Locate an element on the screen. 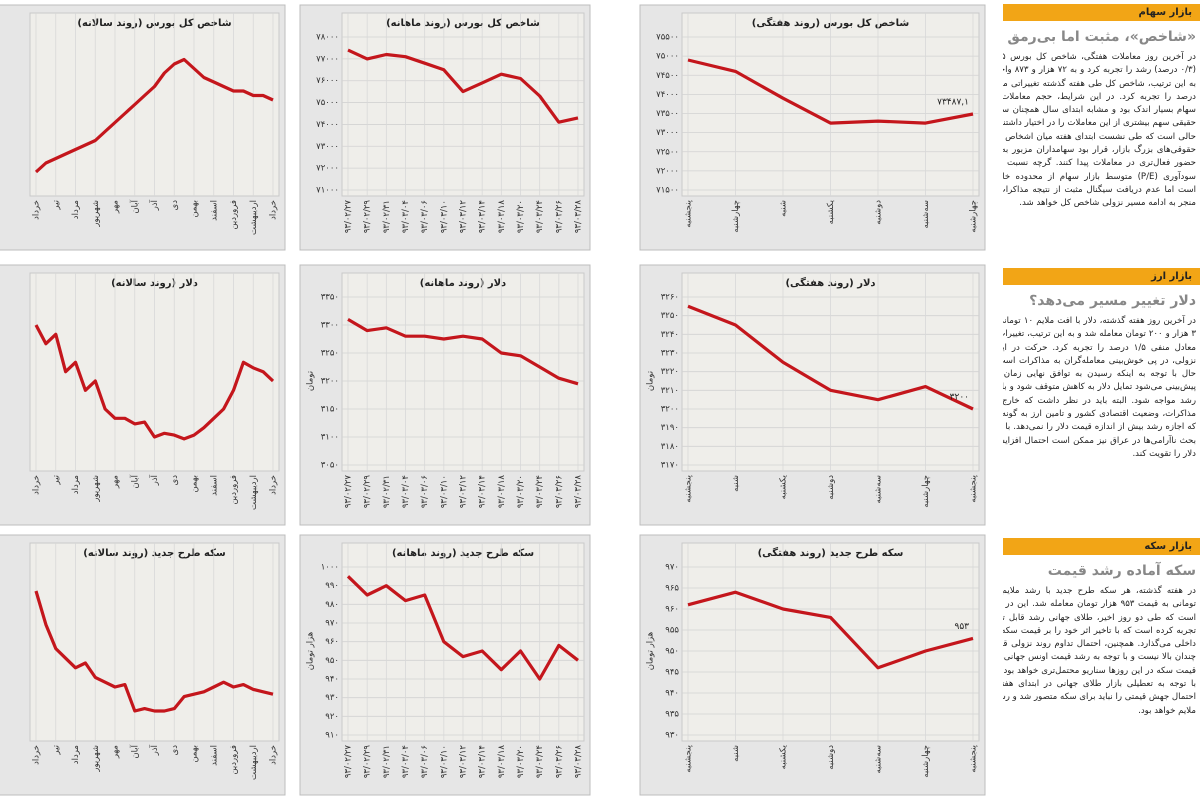 This screenshot has width=1200, height=800. y-tick-label: ۳۲۴۰ is located at coordinates (670, 335).